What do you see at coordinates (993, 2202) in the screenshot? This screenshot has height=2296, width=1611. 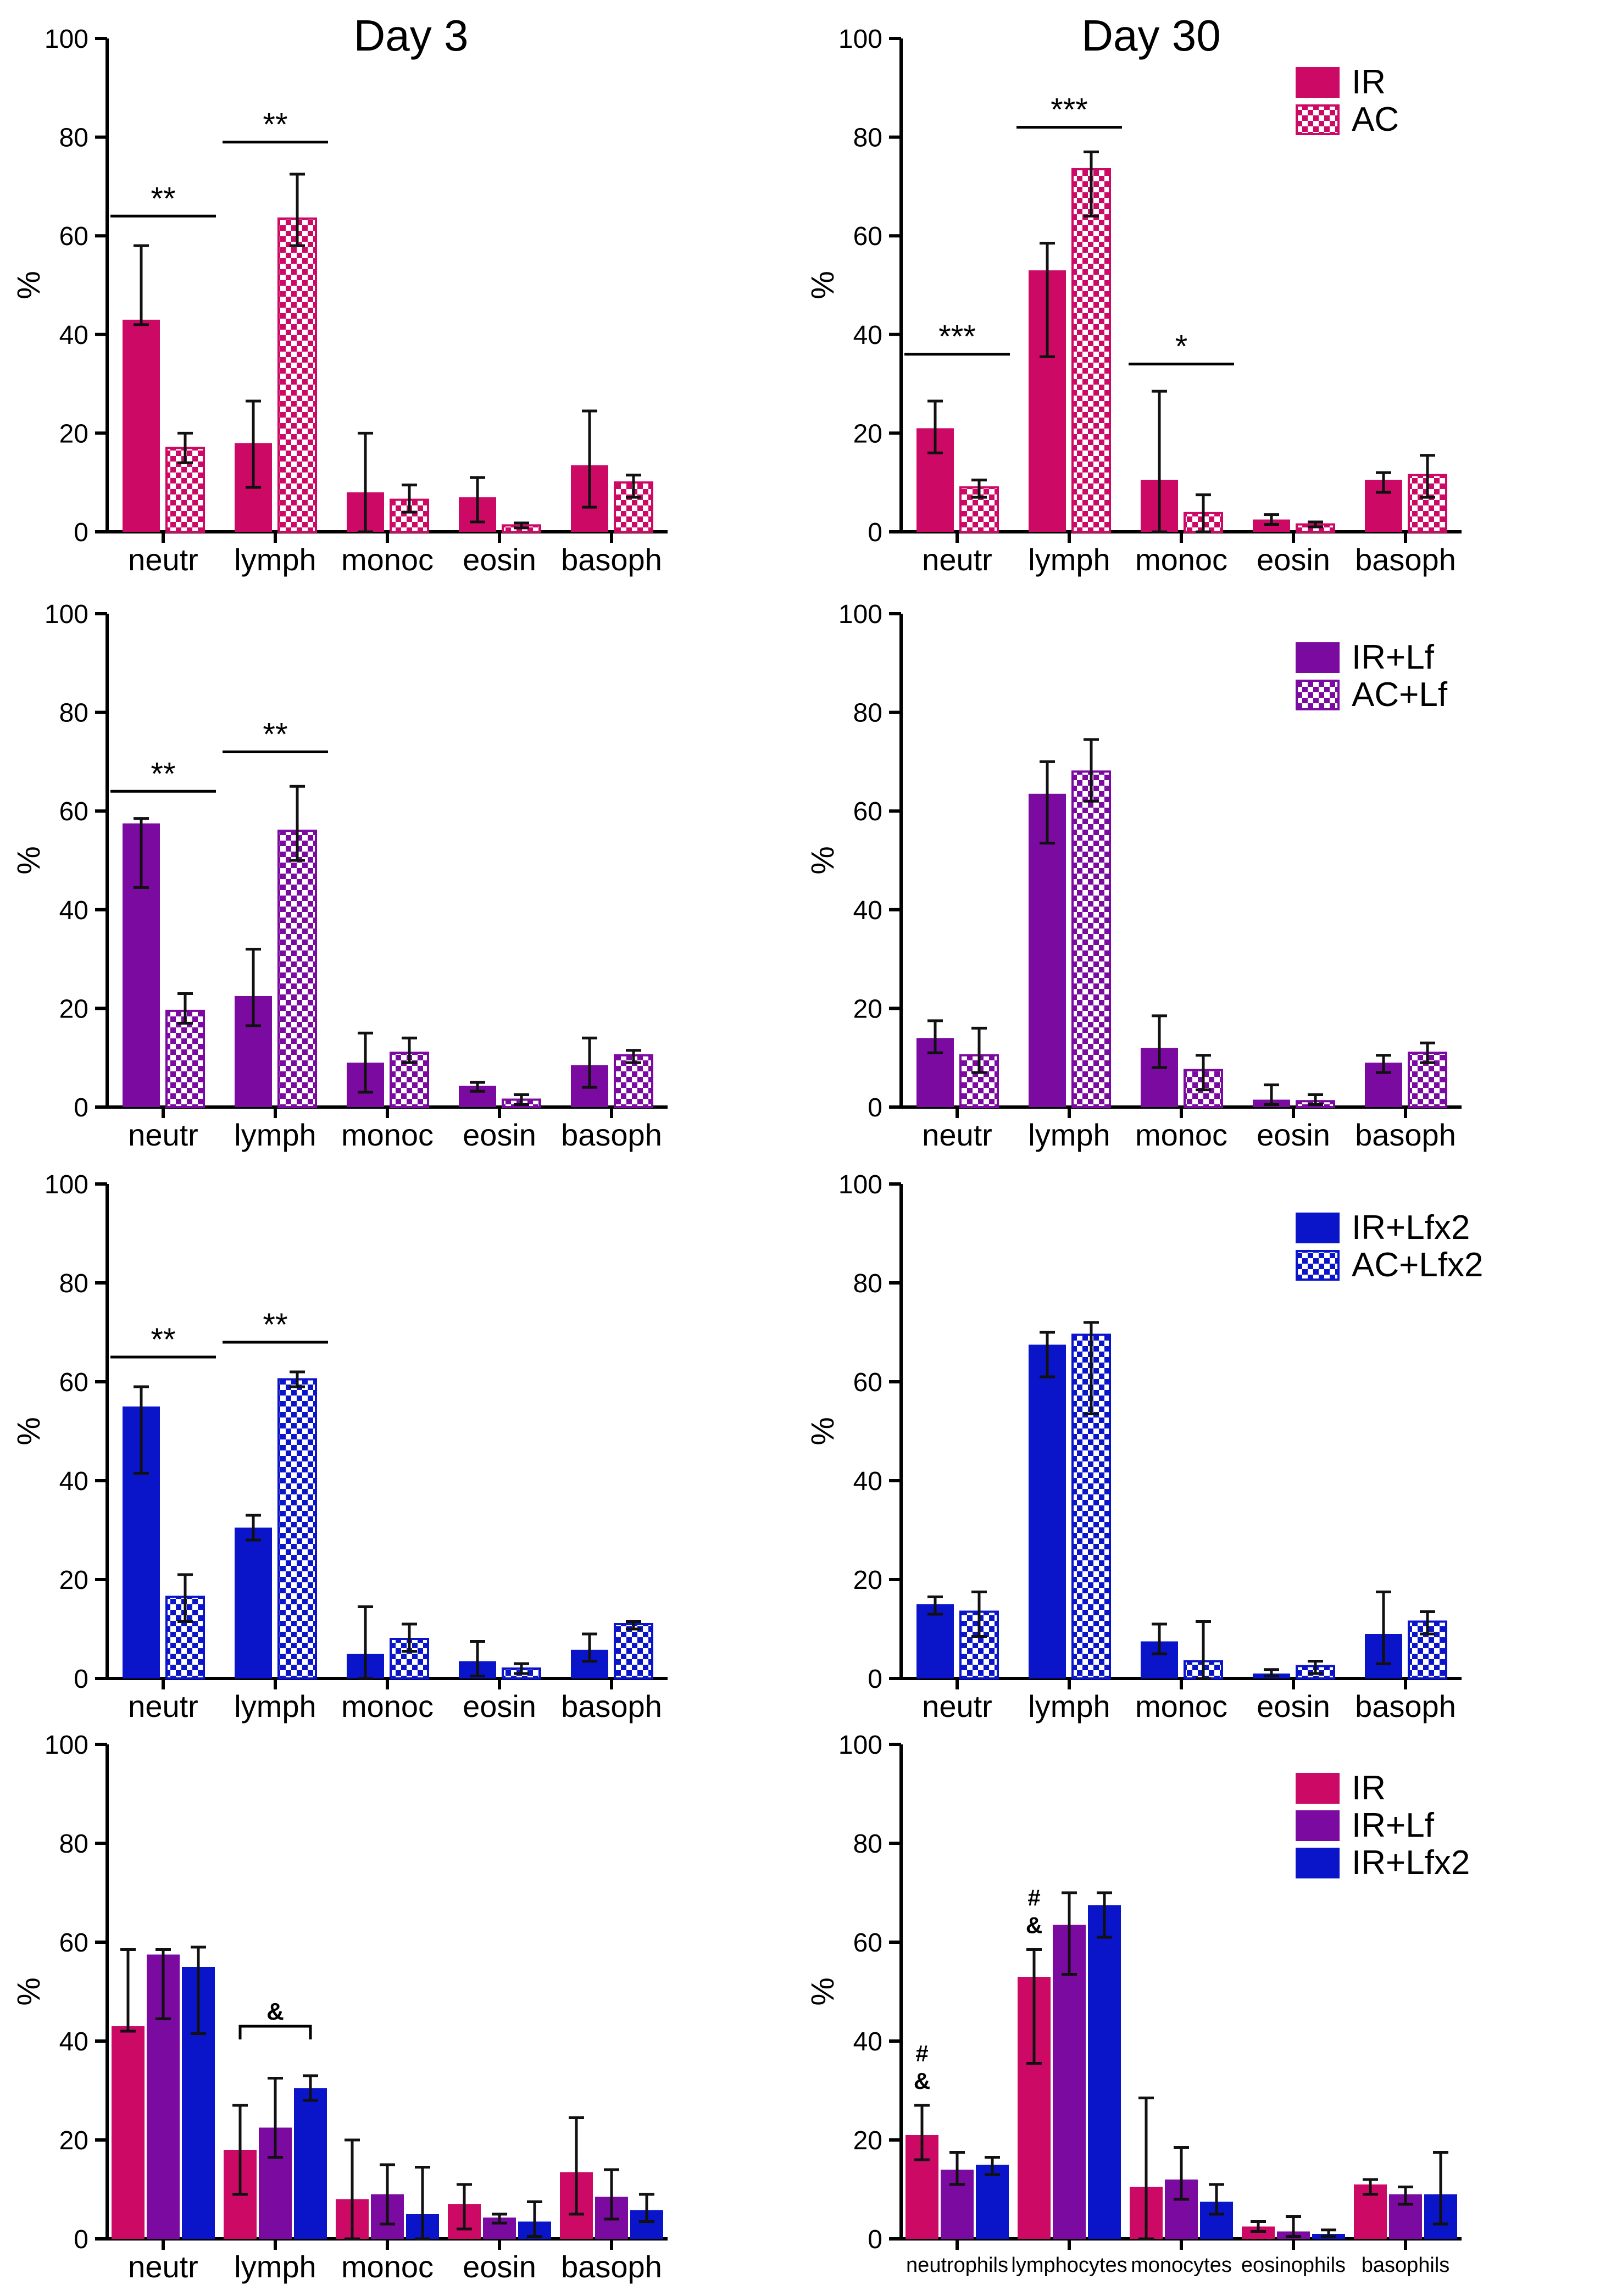 I see `bar-IR+Lfx2-neutrophils` at bounding box center [993, 2202].